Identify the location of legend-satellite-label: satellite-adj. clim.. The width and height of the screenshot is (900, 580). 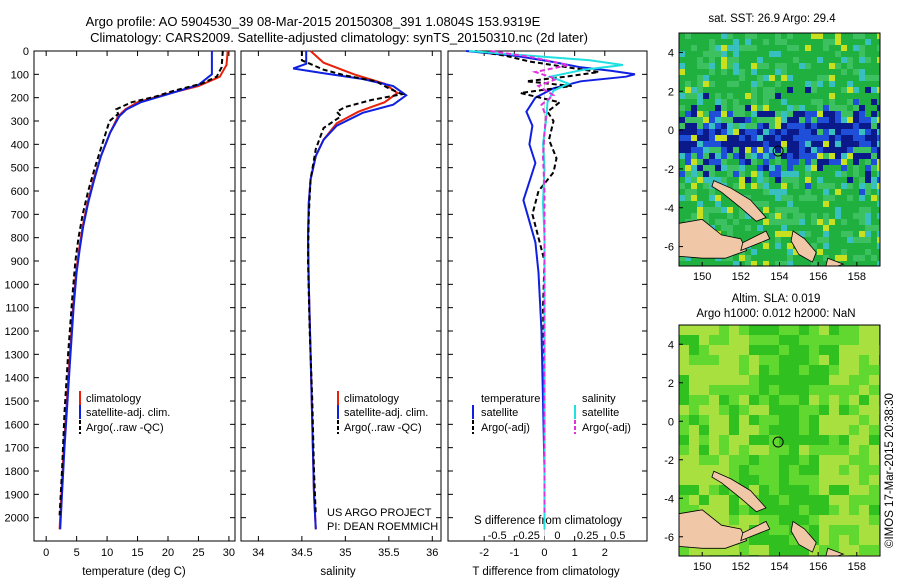
(386, 413).